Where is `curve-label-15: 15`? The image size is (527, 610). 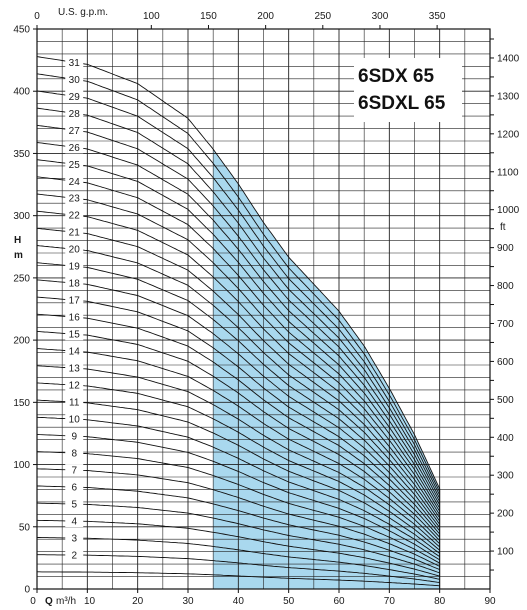
curve-label-15: 15 is located at coordinates (75, 335).